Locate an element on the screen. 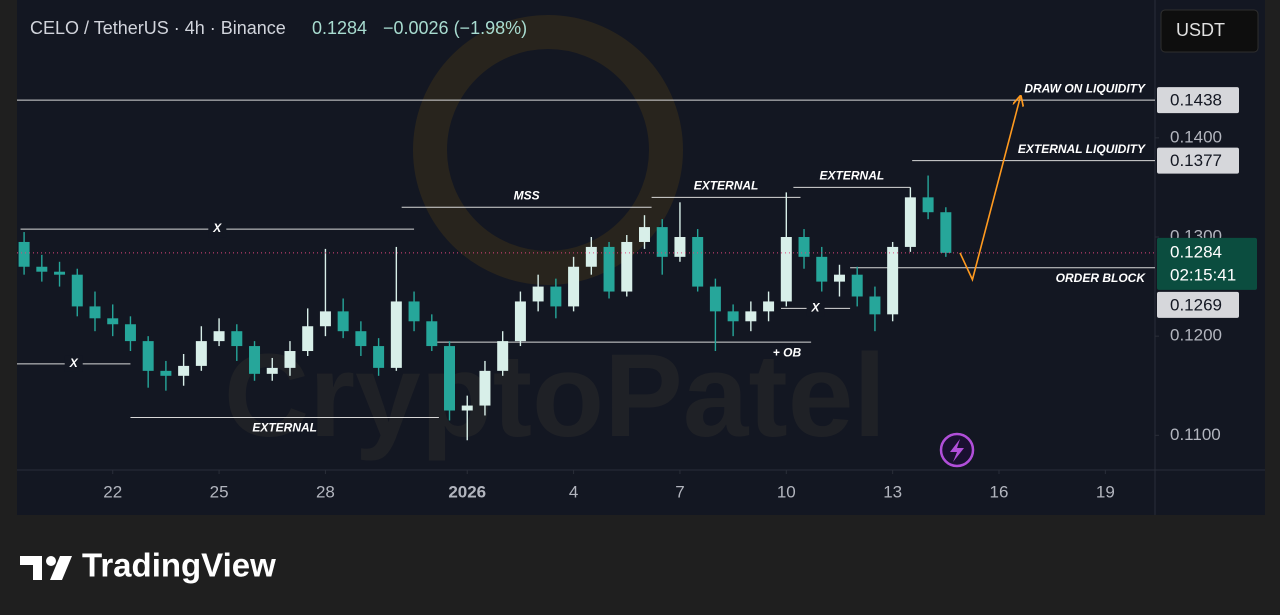  price-tag-label: 0.1377 is located at coordinates (1196, 160).